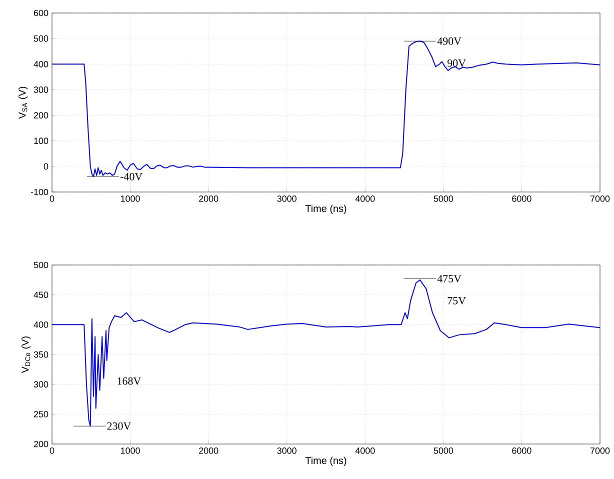  I want to click on annotation: 168V, so click(129, 381).